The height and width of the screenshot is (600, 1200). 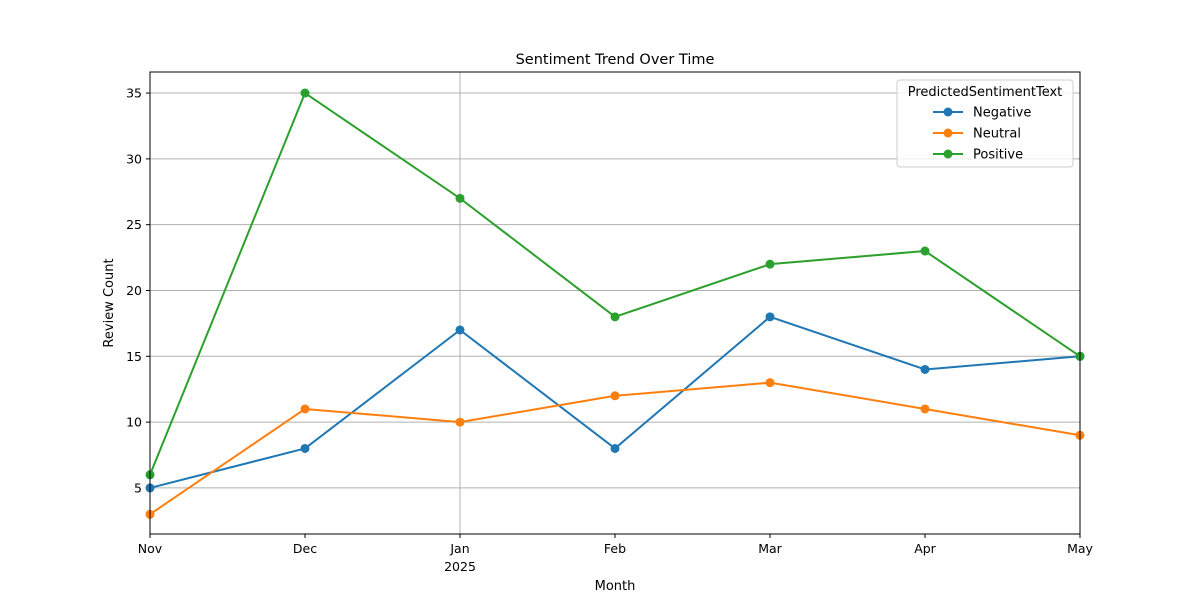 What do you see at coordinates (134, 93) in the screenshot?
I see `y-tick-label: 35` at bounding box center [134, 93].